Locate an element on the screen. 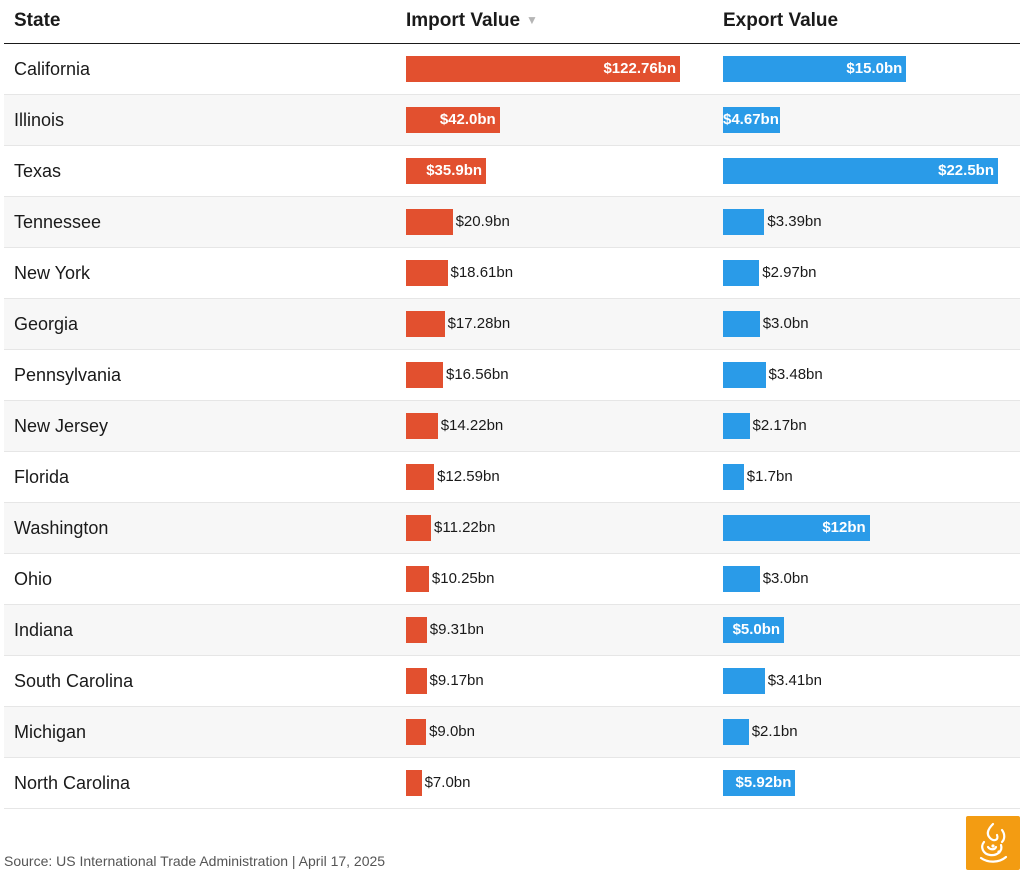 The width and height of the screenshot is (1024, 888). state-name: Michigan is located at coordinates (50, 732).